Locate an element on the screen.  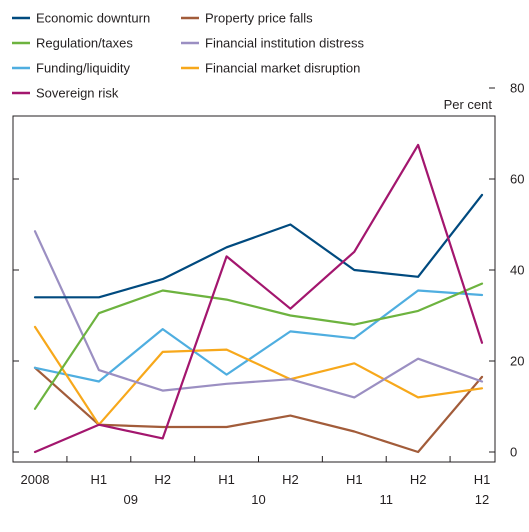
legend-item: Sovereign risk is located at coordinates (65, 93).